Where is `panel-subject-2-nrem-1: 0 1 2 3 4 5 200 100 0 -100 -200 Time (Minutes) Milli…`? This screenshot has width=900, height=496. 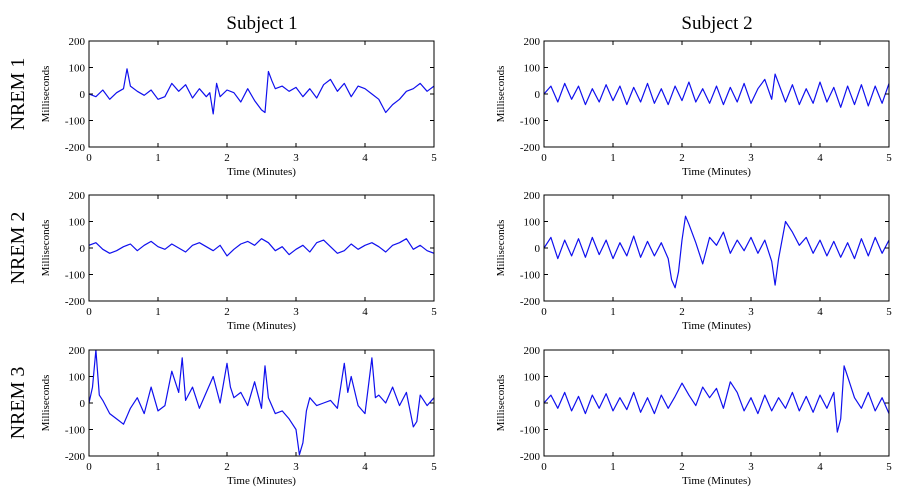
panel-subject-2-nrem-1: 0 1 2 3 4 5 200 100 0 -100 -200 Time (Minutes) Milli… is located at coordinates (693, 107).